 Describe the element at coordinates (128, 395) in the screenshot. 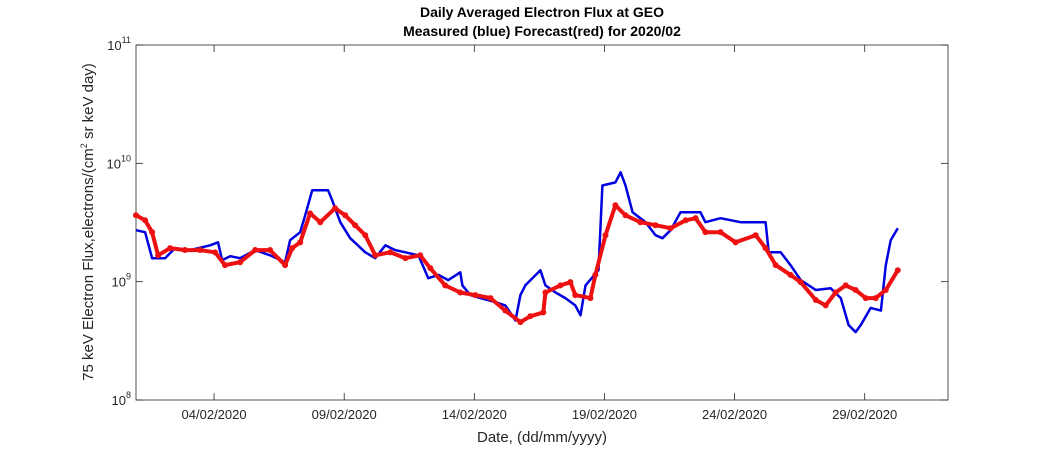

I see `y-tick-exponent: 8` at that location.